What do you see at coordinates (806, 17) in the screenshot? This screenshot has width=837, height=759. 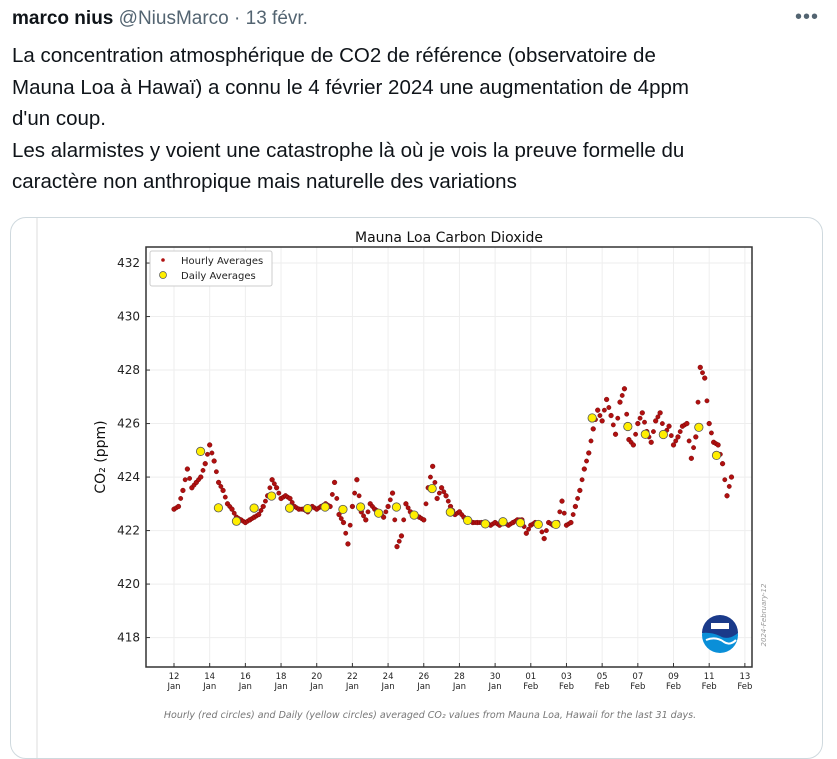 I see `more-options-icon: •••` at bounding box center [806, 17].